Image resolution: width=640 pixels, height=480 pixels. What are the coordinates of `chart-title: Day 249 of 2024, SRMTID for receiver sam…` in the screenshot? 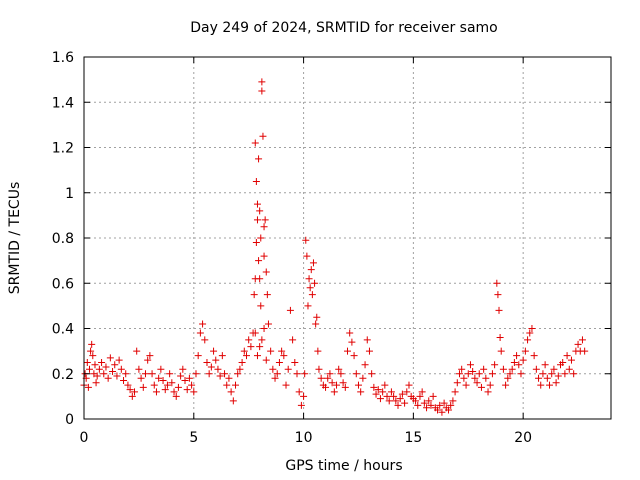 It's located at (344, 28).